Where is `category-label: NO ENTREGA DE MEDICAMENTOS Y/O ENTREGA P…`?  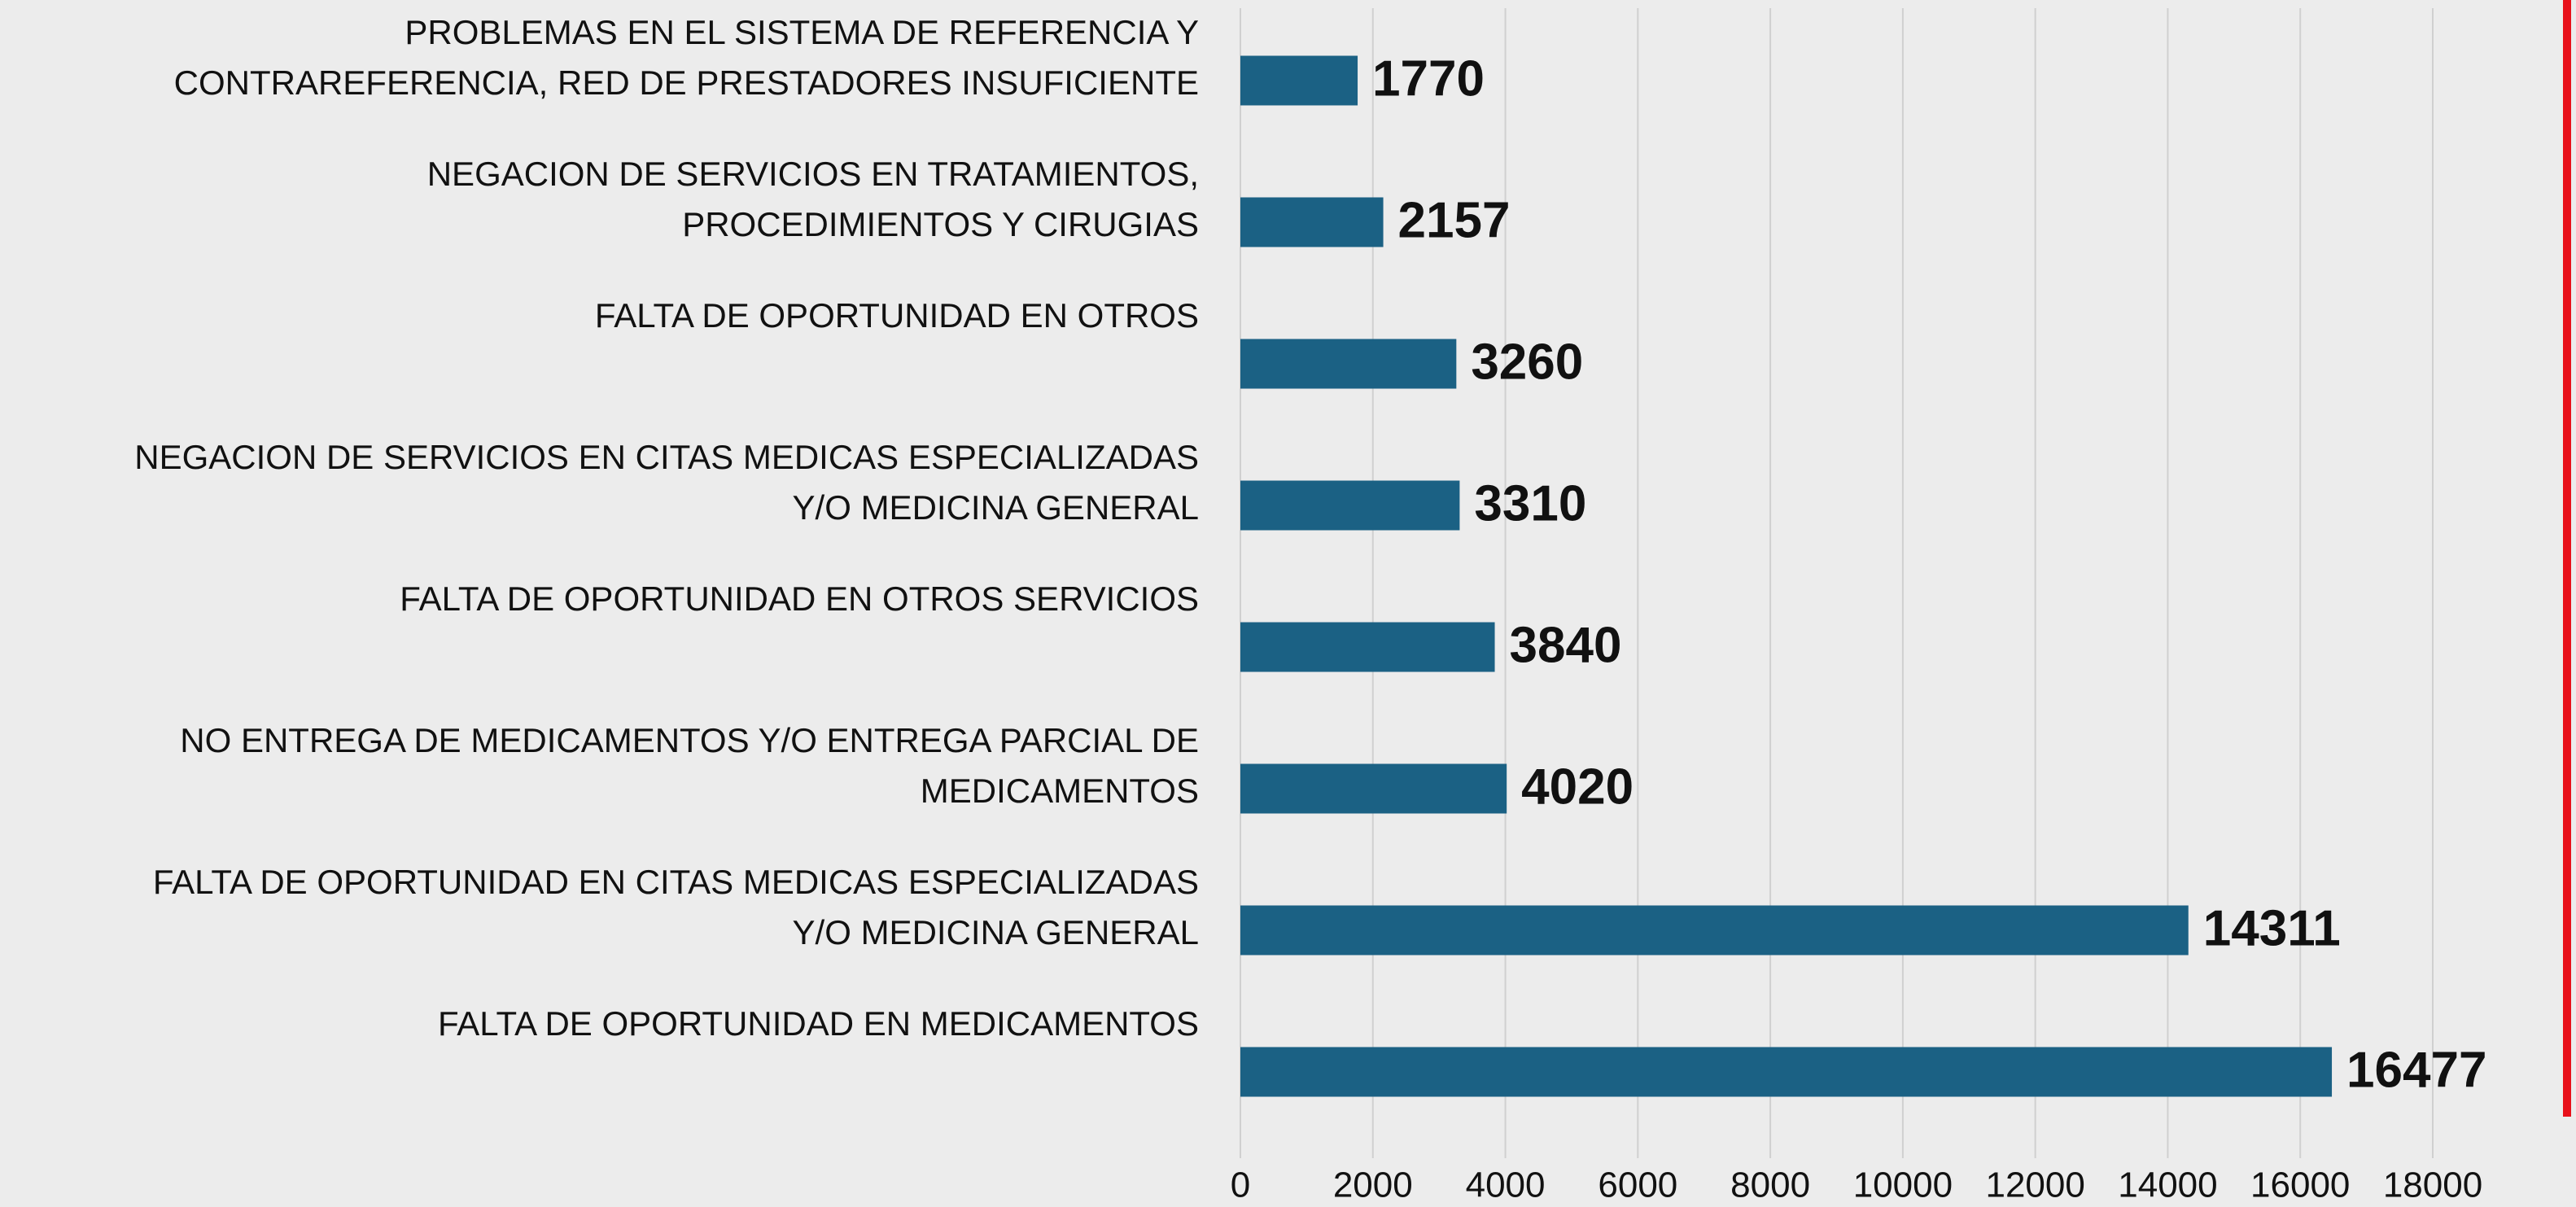
category-label: NO ENTREGA DE MEDICAMENTOS Y/O ENTREGA P… is located at coordinates (689, 740).